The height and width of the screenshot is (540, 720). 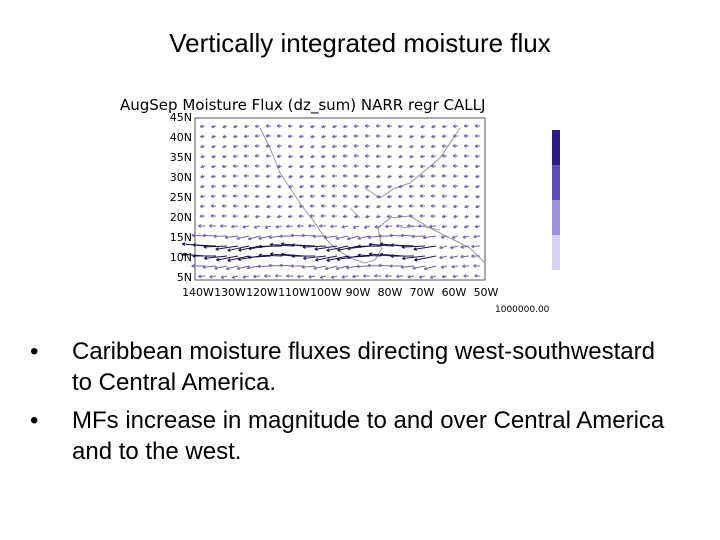 What do you see at coordinates (262, 292) in the screenshot?
I see `lon-label: 120W` at bounding box center [262, 292].